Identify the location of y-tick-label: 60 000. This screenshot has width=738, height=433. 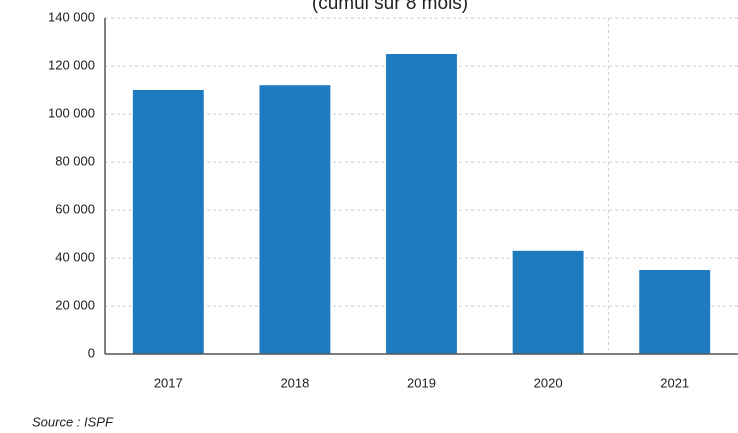
(75, 208).